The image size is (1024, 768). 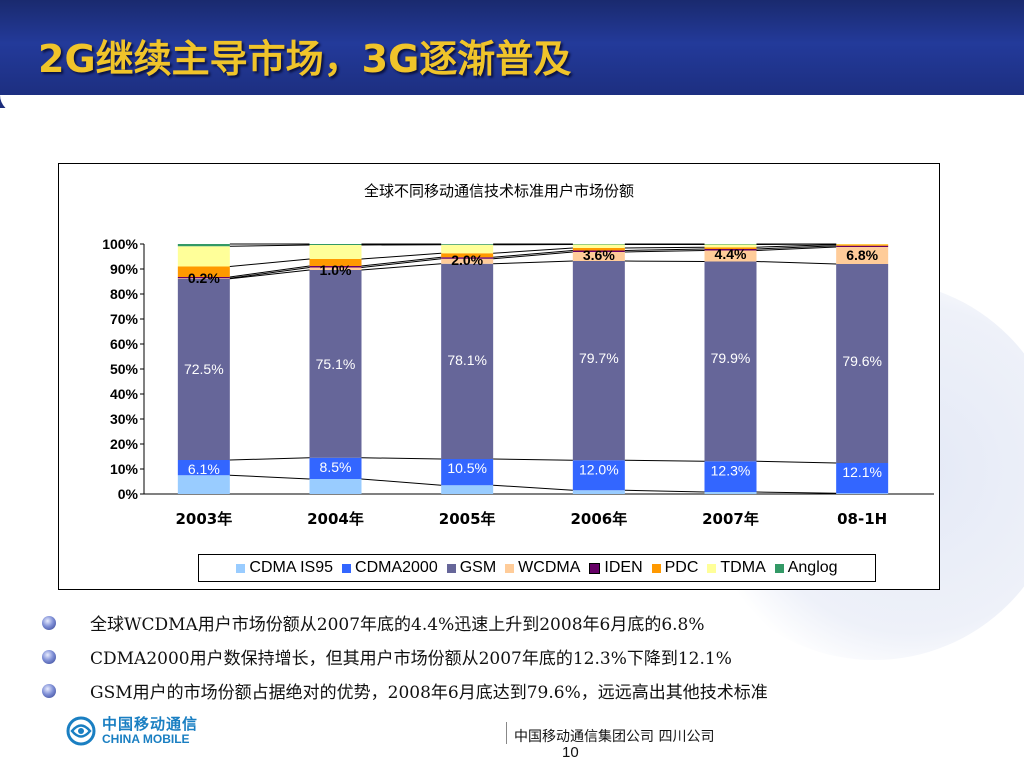 I want to click on legend-item: PDC, so click(x=675, y=568).